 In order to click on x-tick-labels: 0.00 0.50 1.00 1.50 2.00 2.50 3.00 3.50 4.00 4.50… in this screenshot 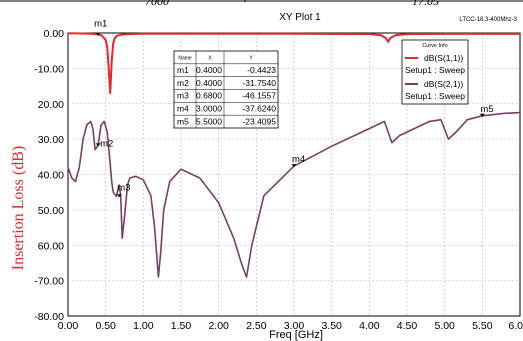, I will do `click(290, 326)`.